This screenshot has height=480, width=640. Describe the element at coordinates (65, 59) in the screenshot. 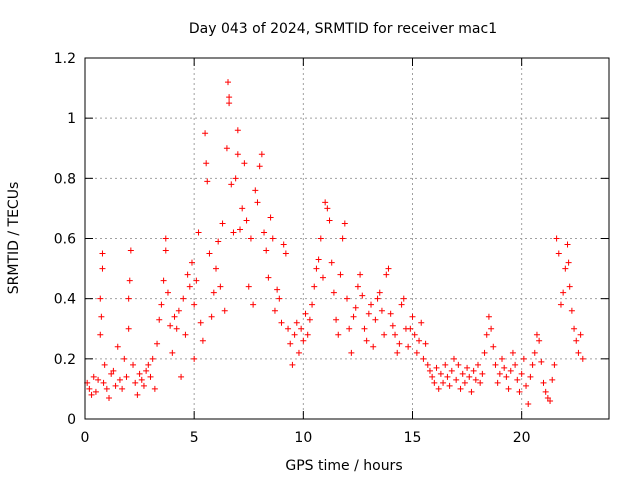

I see `y-tick-label: 1.2` at that location.